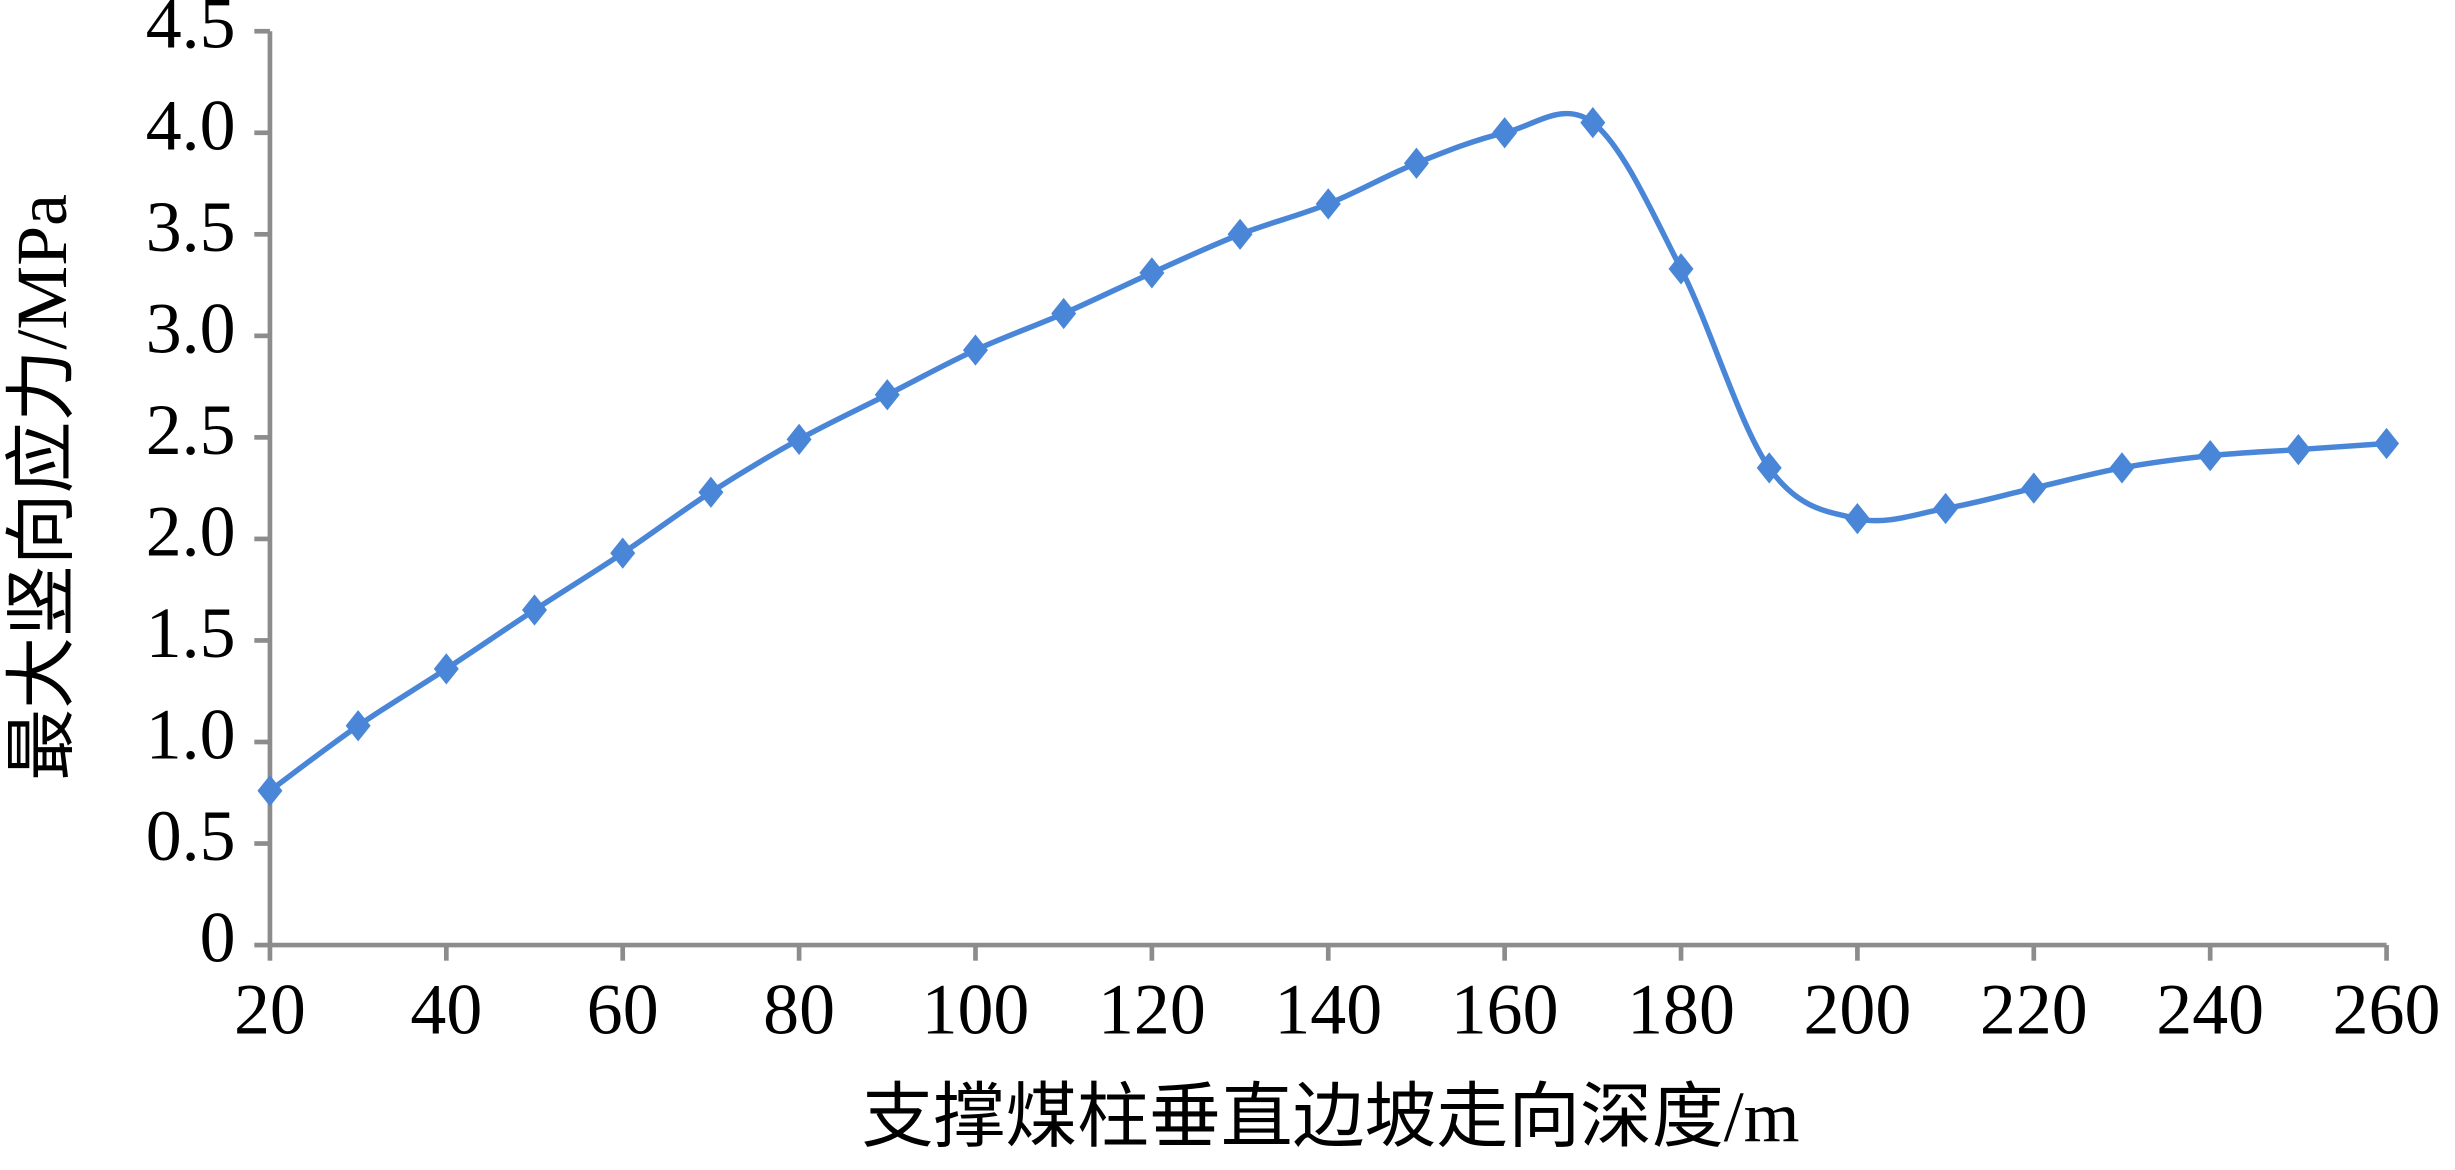 Image resolution: width=2455 pixels, height=1170 pixels. What do you see at coordinates (1505, 1009) in the screenshot?
I see `x-tick-label: 160` at bounding box center [1505, 1009].